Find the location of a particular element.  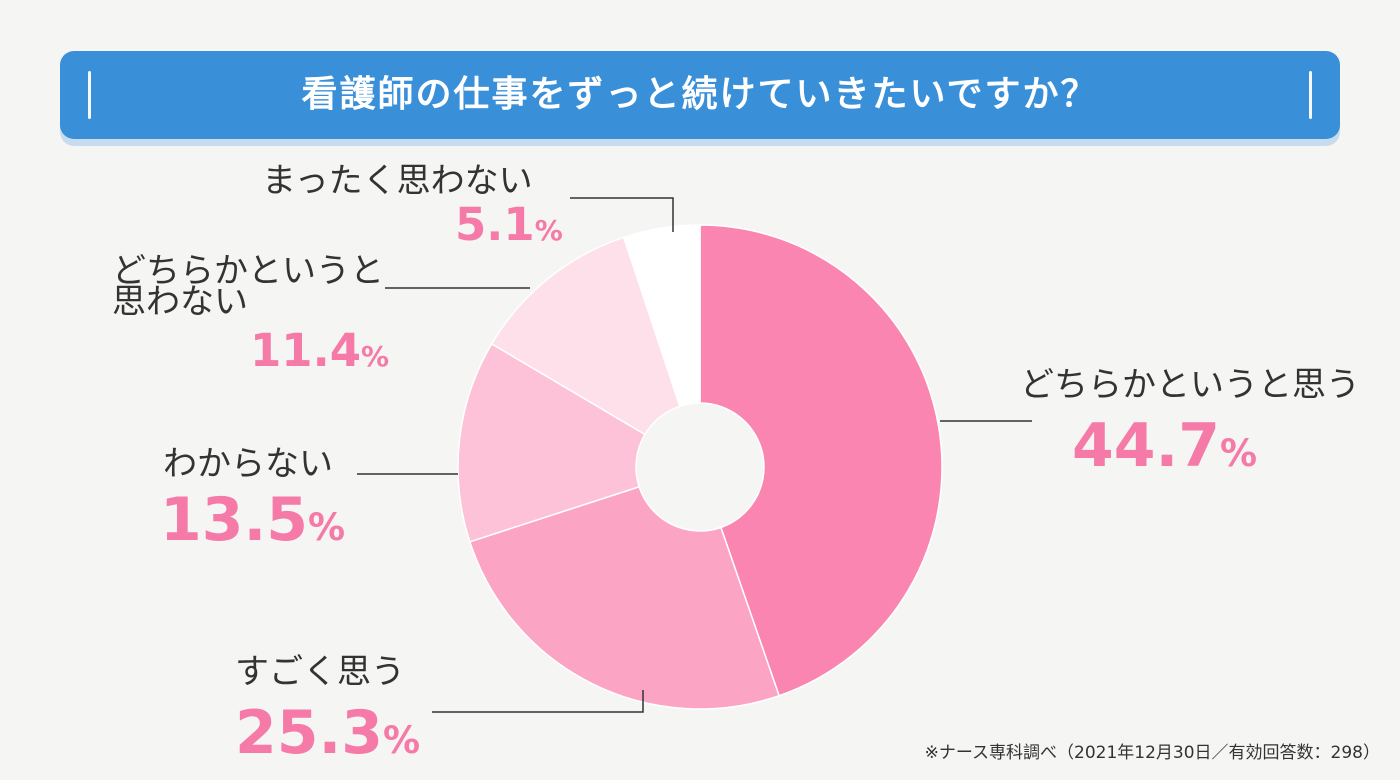

slice-value-2: 25.3% is located at coordinates (327, 733).